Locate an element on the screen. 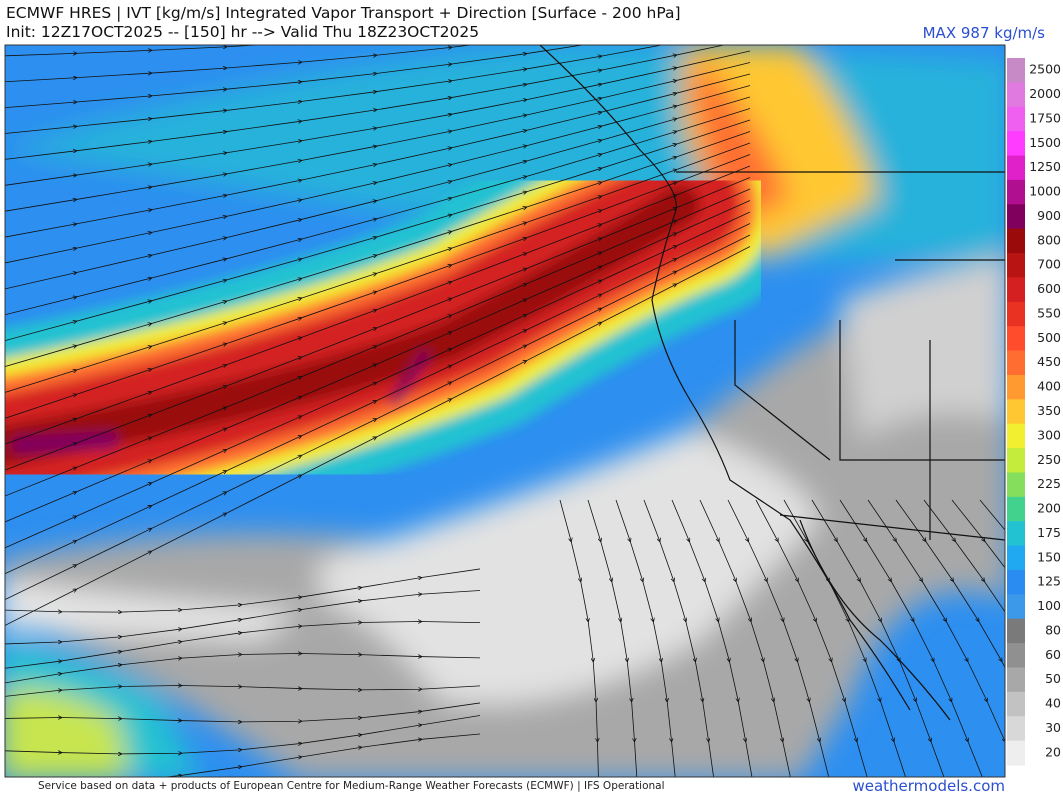  colorbar-label: 60 is located at coordinates (1053, 654).